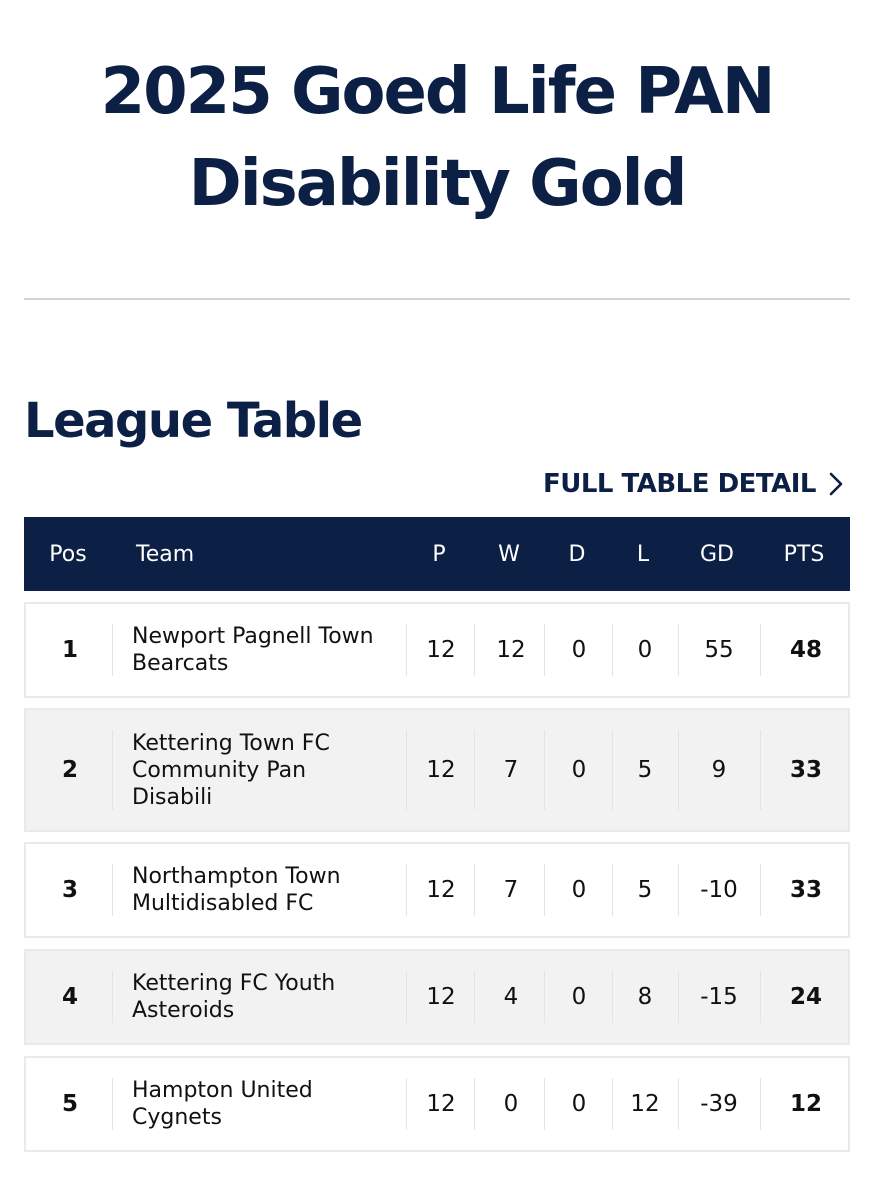 This screenshot has height=1200, width=874. I want to click on team-name-line: Community Pan, so click(219, 770).